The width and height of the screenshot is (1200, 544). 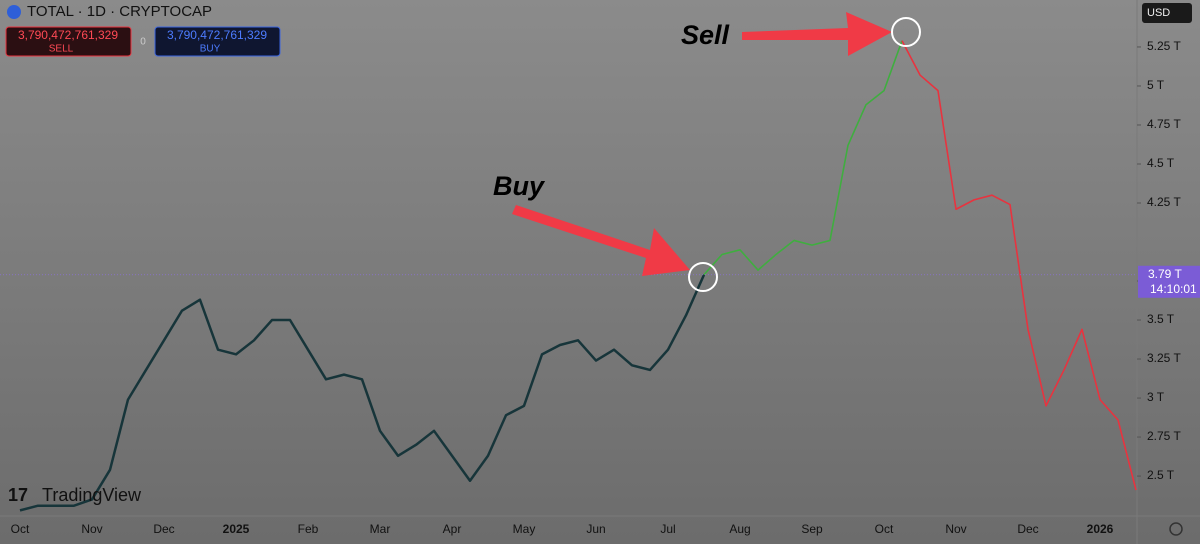 I want to click on watermark-logo: 17, so click(x=18, y=495).